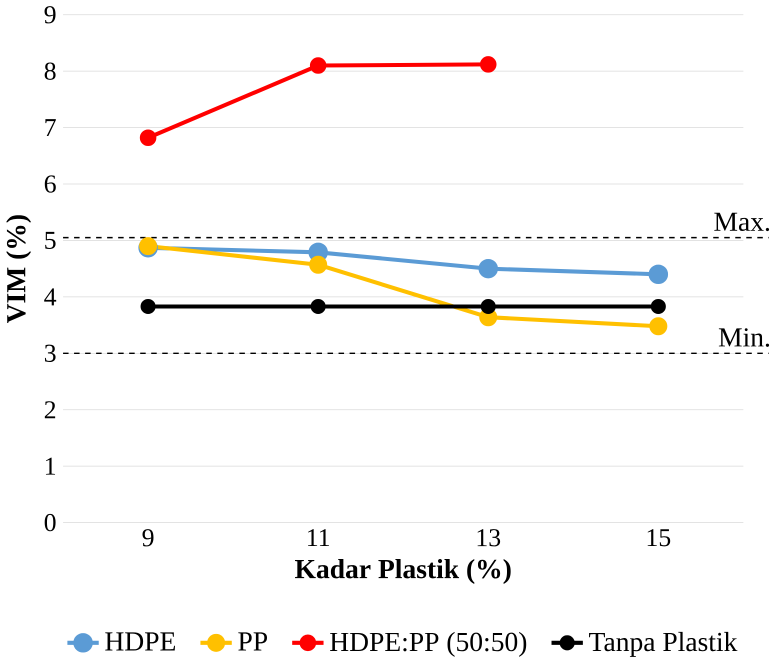  Describe the element at coordinates (19, 269) in the screenshot. I see `y-axis-title: VIM (%)` at that location.